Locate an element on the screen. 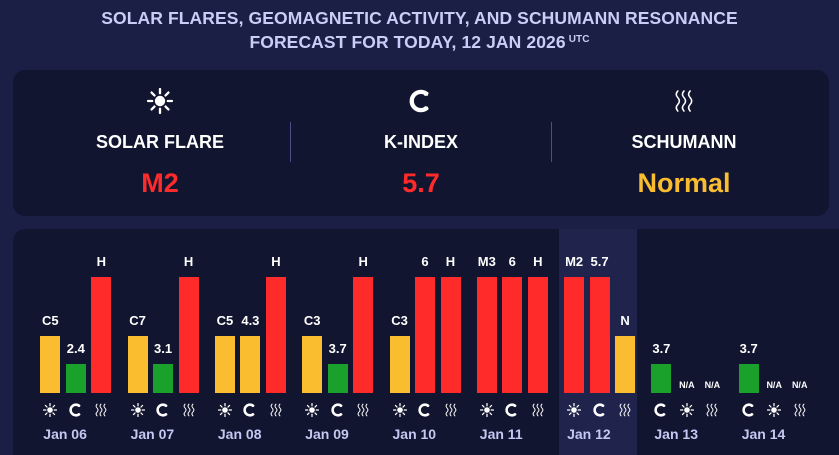  day-label: Jan 09 is located at coordinates (327, 434).